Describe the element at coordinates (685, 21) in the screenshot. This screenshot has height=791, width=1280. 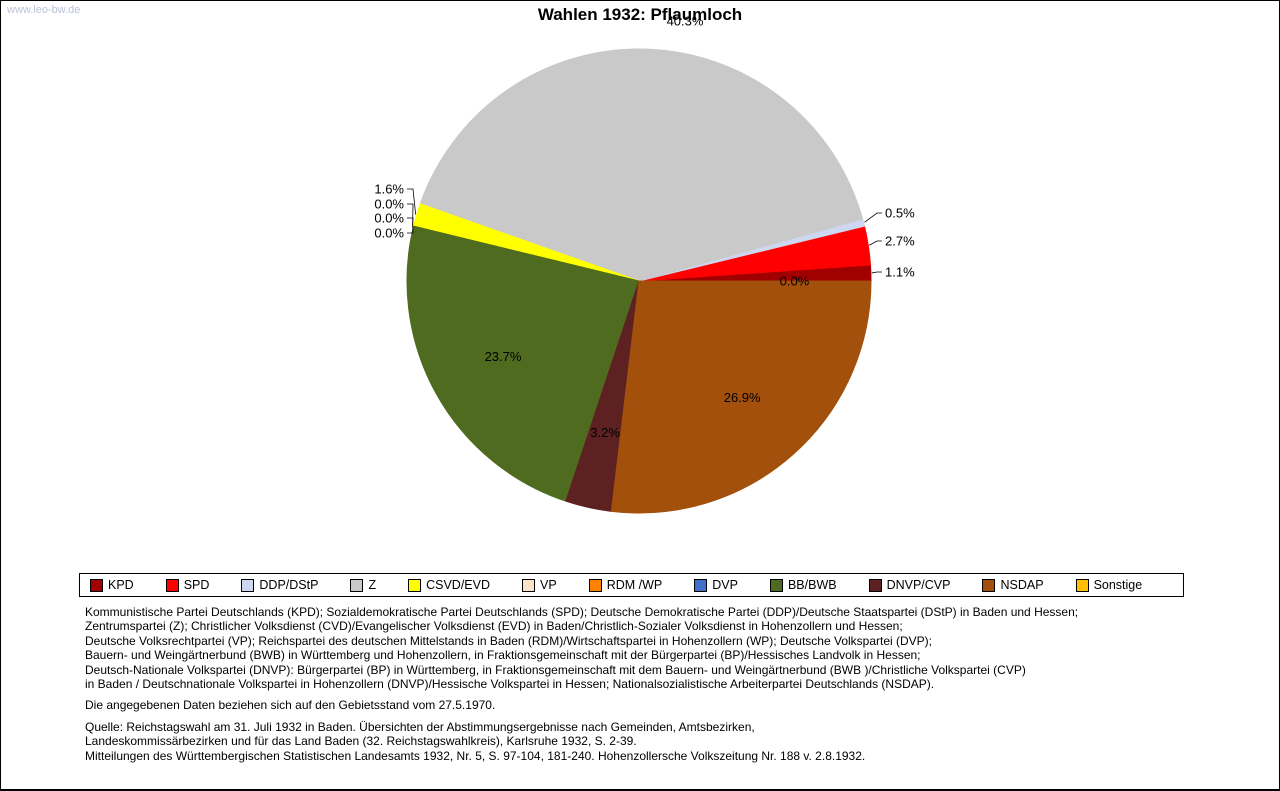
I see `pie-percent-label-Z: 40.3%` at that location.